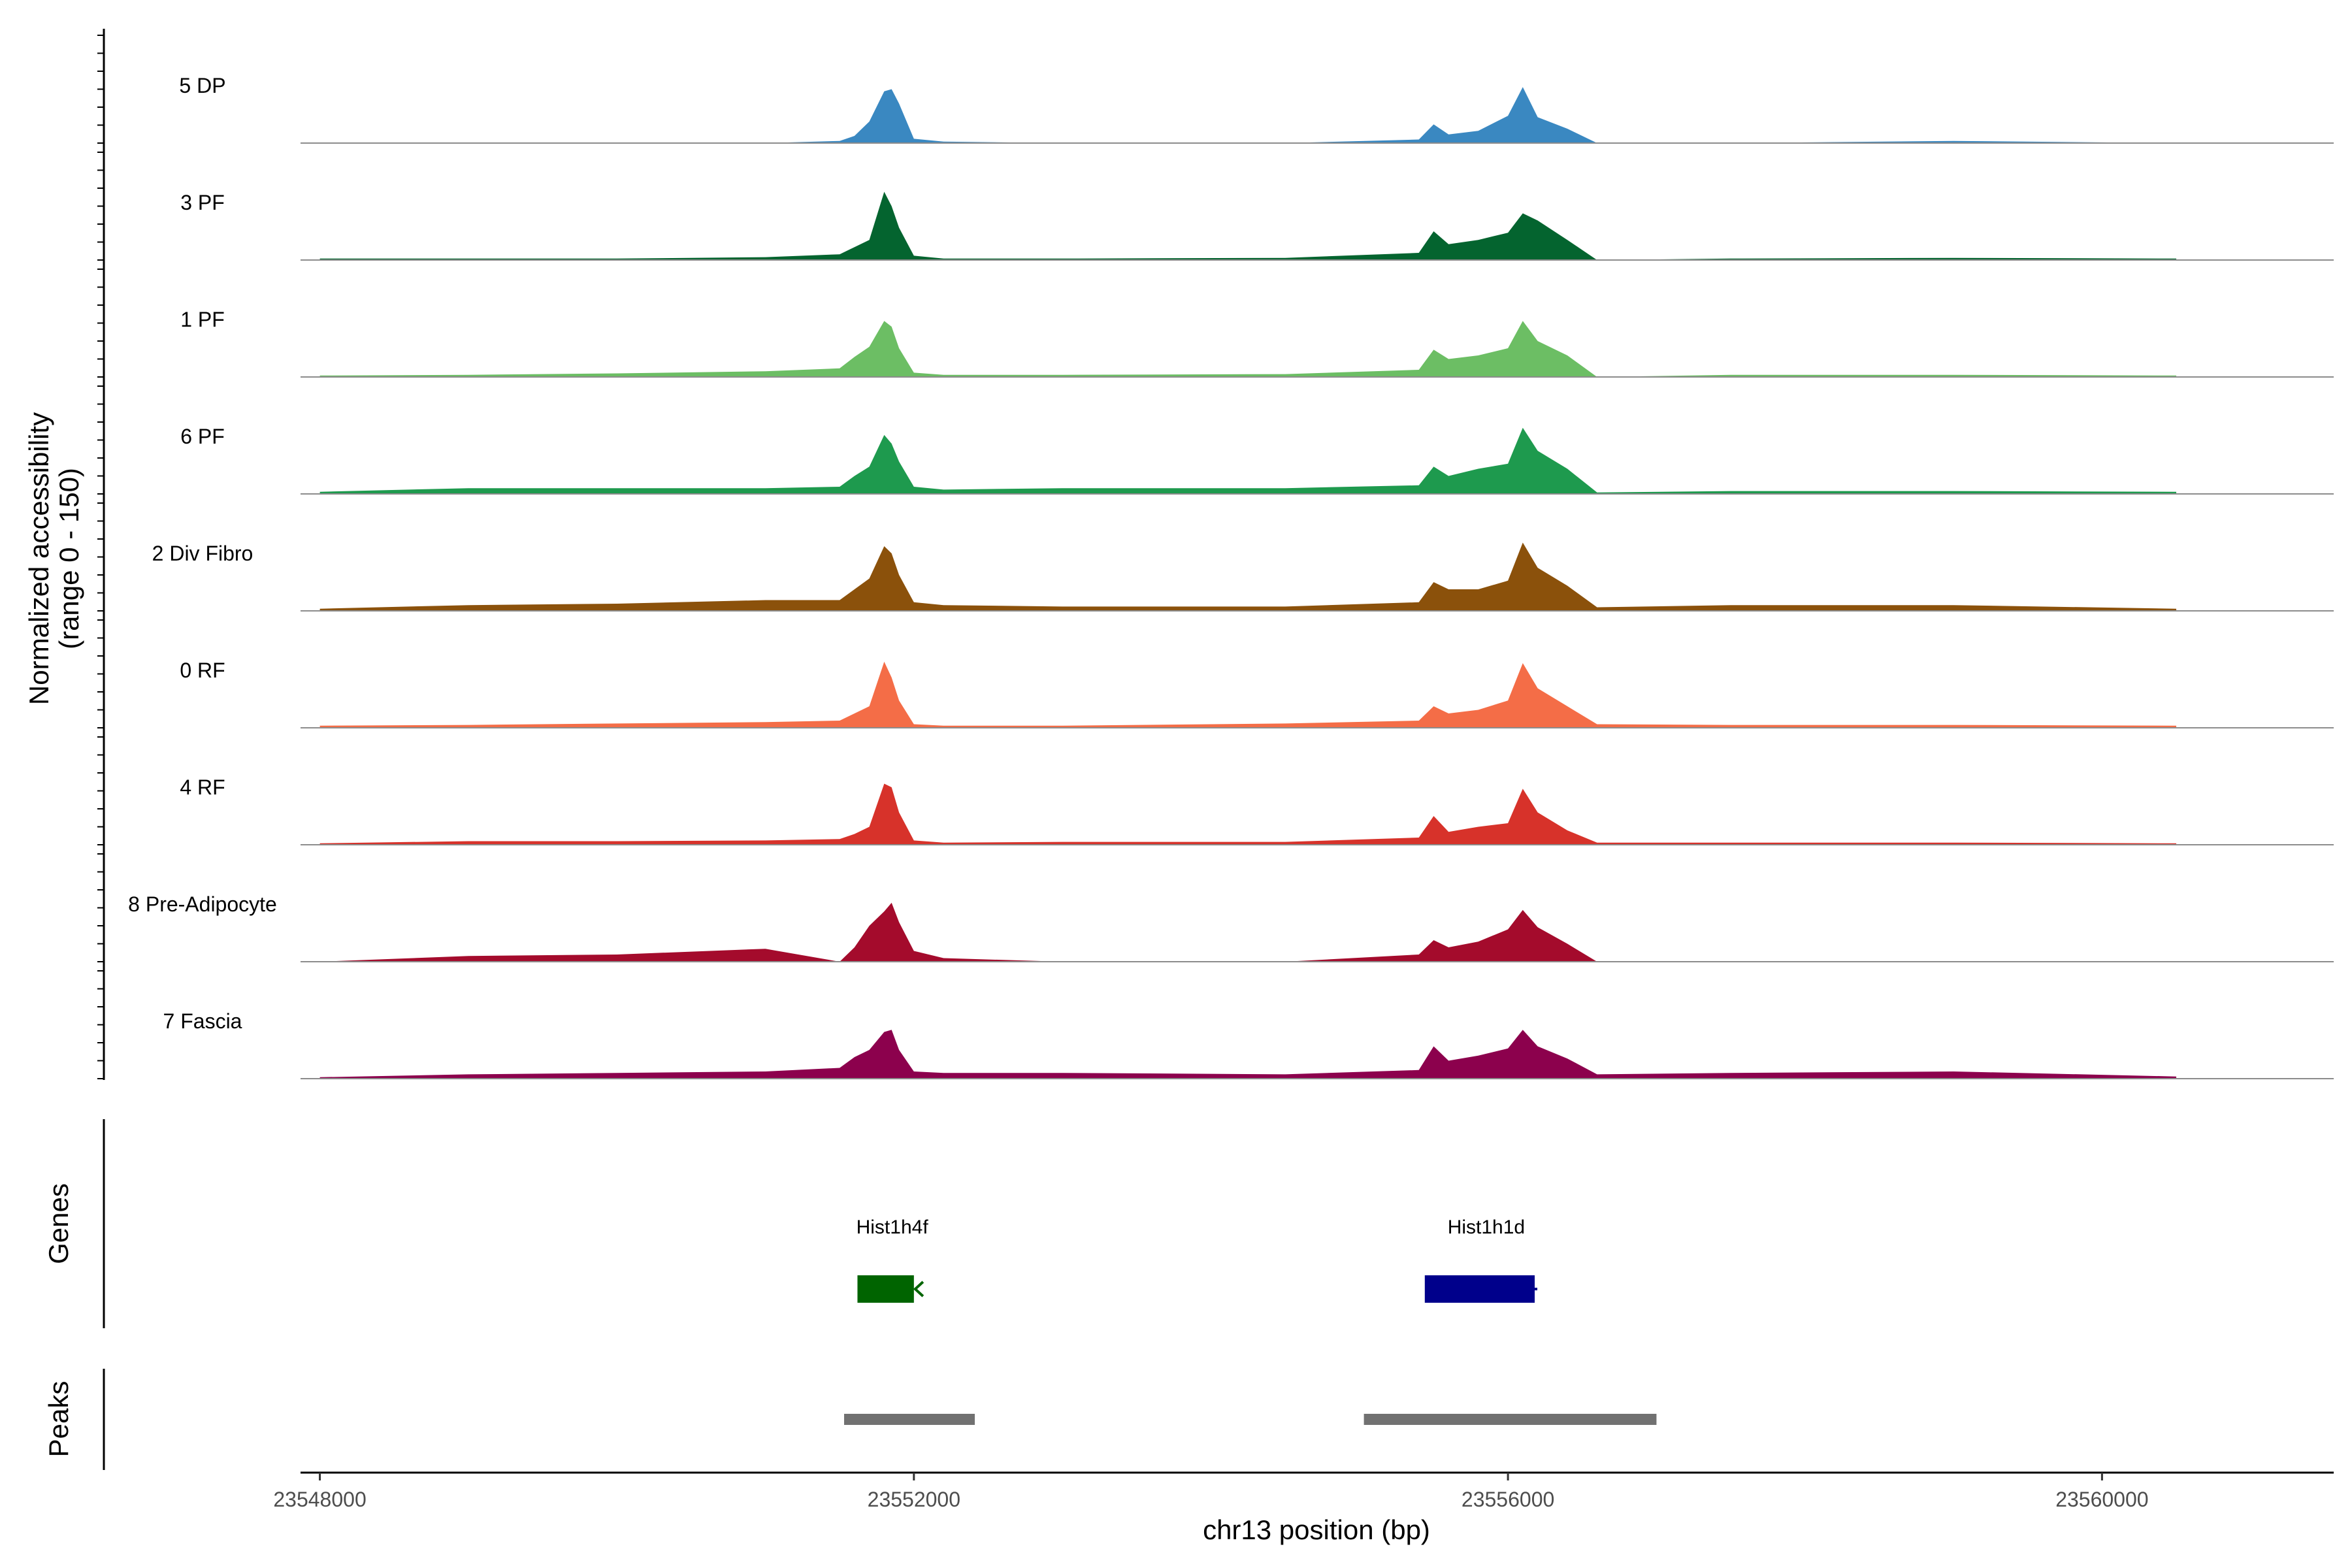  What do you see at coordinates (893, 1227) in the screenshot?
I see `gene-label: Hist1h4f` at bounding box center [893, 1227].